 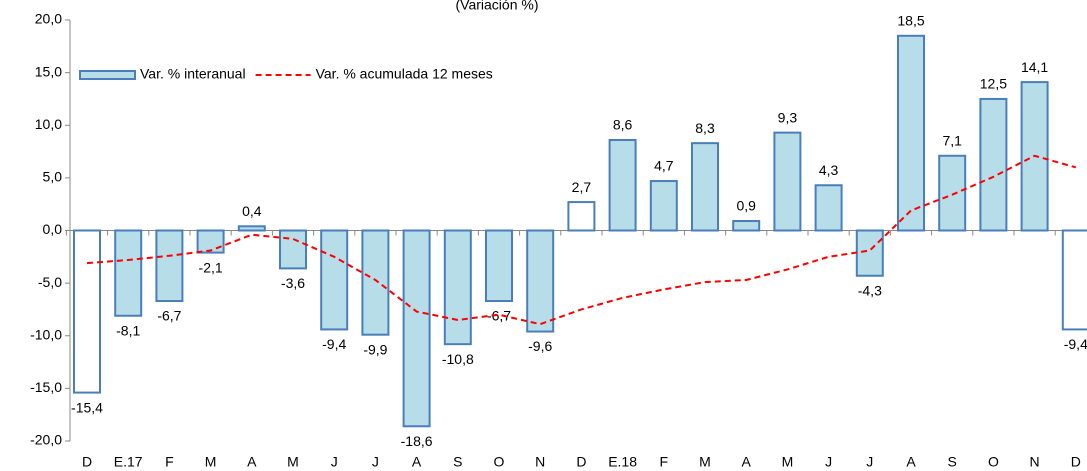 I want to click on data-label: 18,5, so click(x=910, y=20).